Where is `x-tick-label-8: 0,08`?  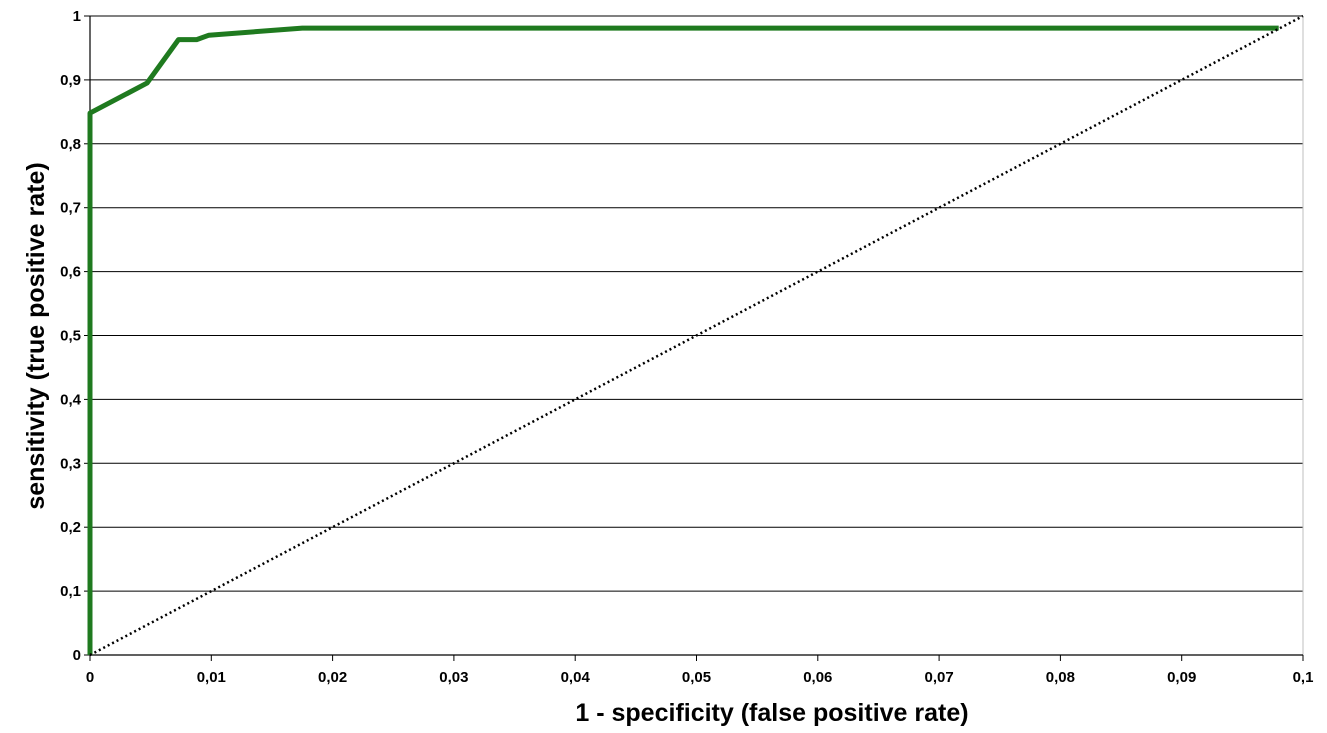
x-tick-label-8: 0,08 is located at coordinates (1060, 677).